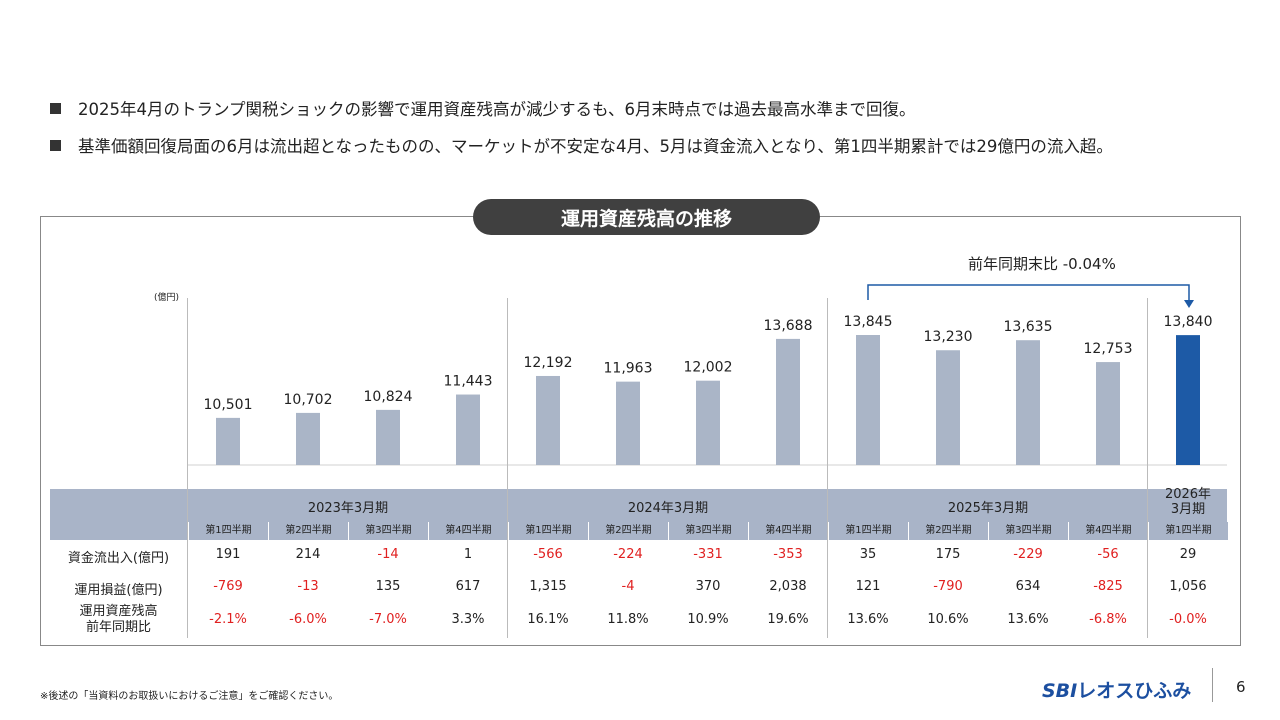 The height and width of the screenshot is (720, 1280). I want to click on annotation-yoy: 前年同期末比 -0.04%, so click(1042, 264).